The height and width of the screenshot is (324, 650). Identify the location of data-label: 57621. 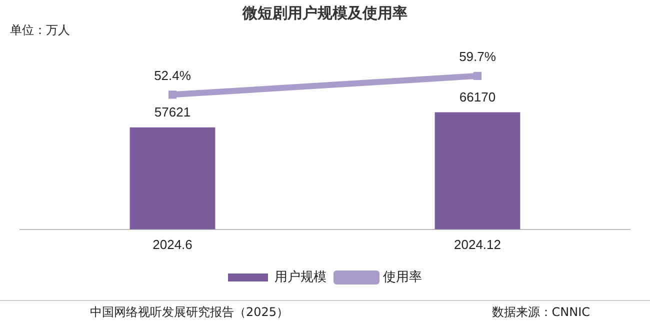
(172, 112).